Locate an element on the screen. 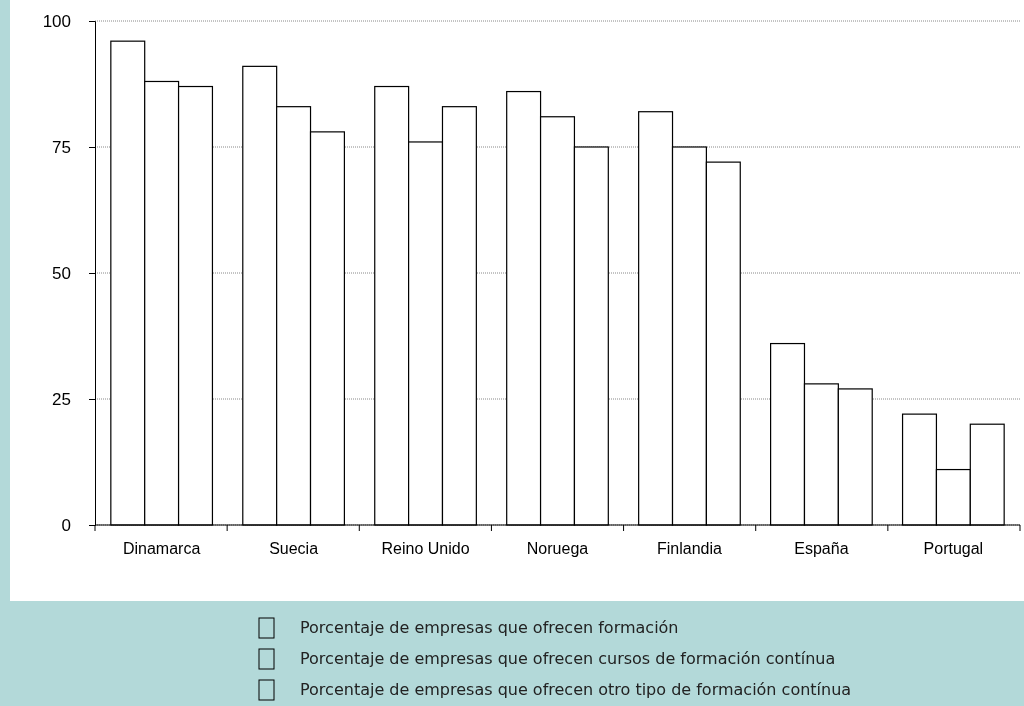  legend-label: Porcentaje de empresas que ofrecen otro tipo de formación contínua is located at coordinates (576, 689).